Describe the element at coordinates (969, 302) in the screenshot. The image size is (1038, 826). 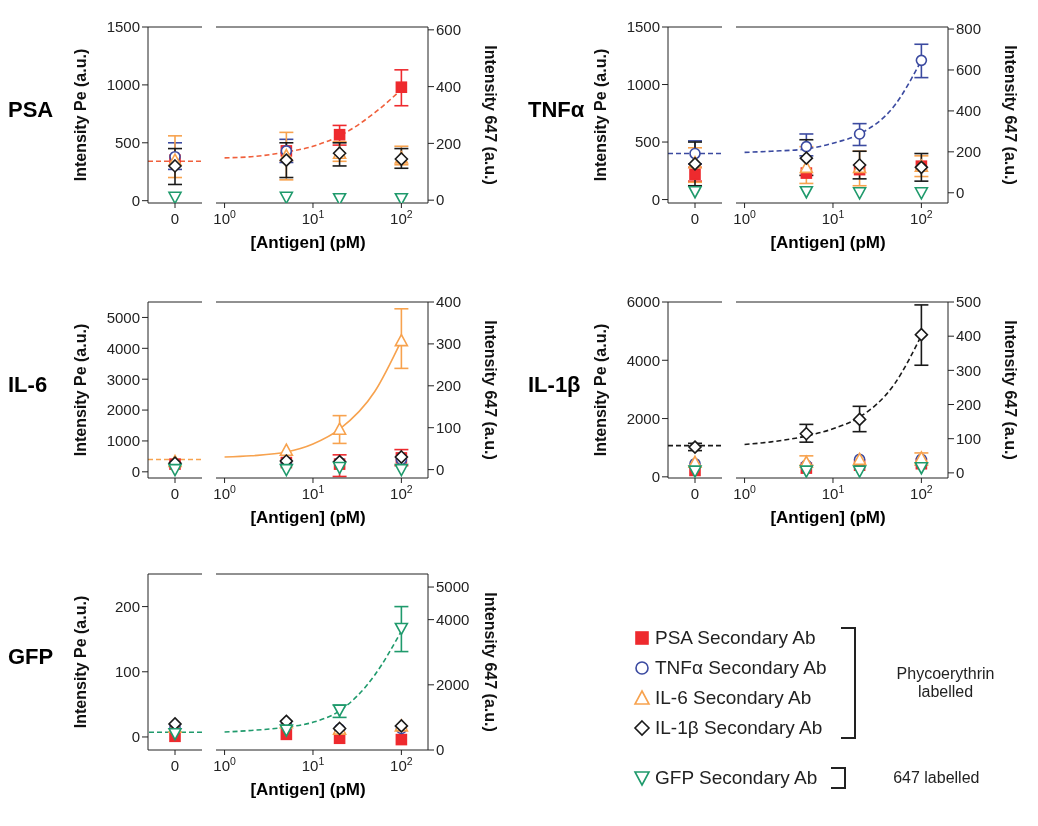
I see `y2-tick-label: 500` at that location.